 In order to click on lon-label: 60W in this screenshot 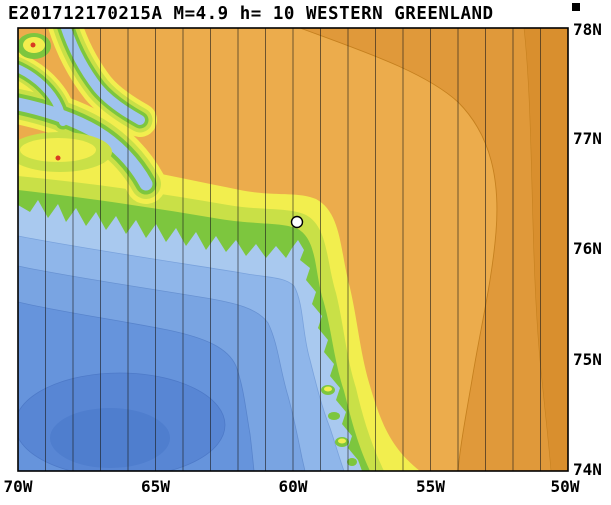, I will do `click(293, 486)`.